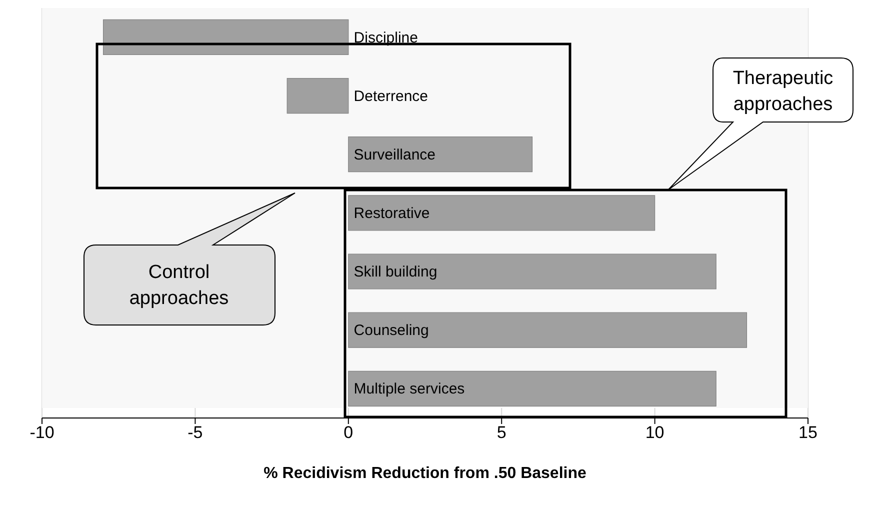 The width and height of the screenshot is (890, 508). What do you see at coordinates (391, 331) in the screenshot?
I see `y-tick-label: Counseling` at bounding box center [391, 331].